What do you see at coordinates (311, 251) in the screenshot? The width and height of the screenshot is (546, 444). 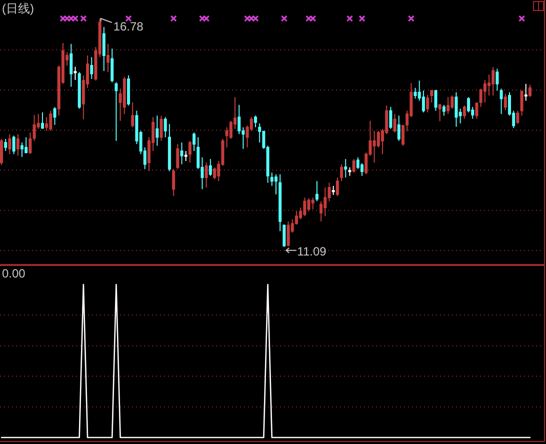 I see `annotation: 11.09` at bounding box center [311, 251].